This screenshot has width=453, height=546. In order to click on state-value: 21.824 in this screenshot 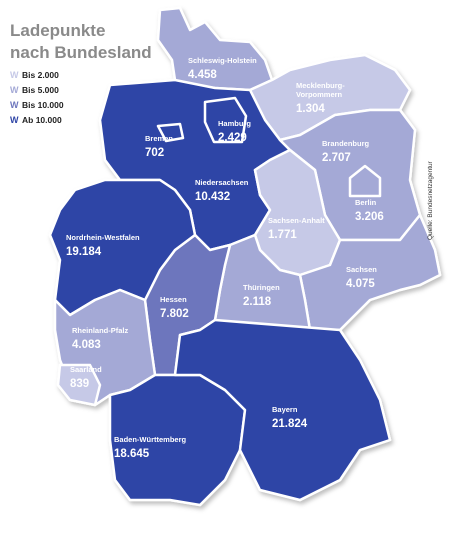, I will do `click(290, 424)`.